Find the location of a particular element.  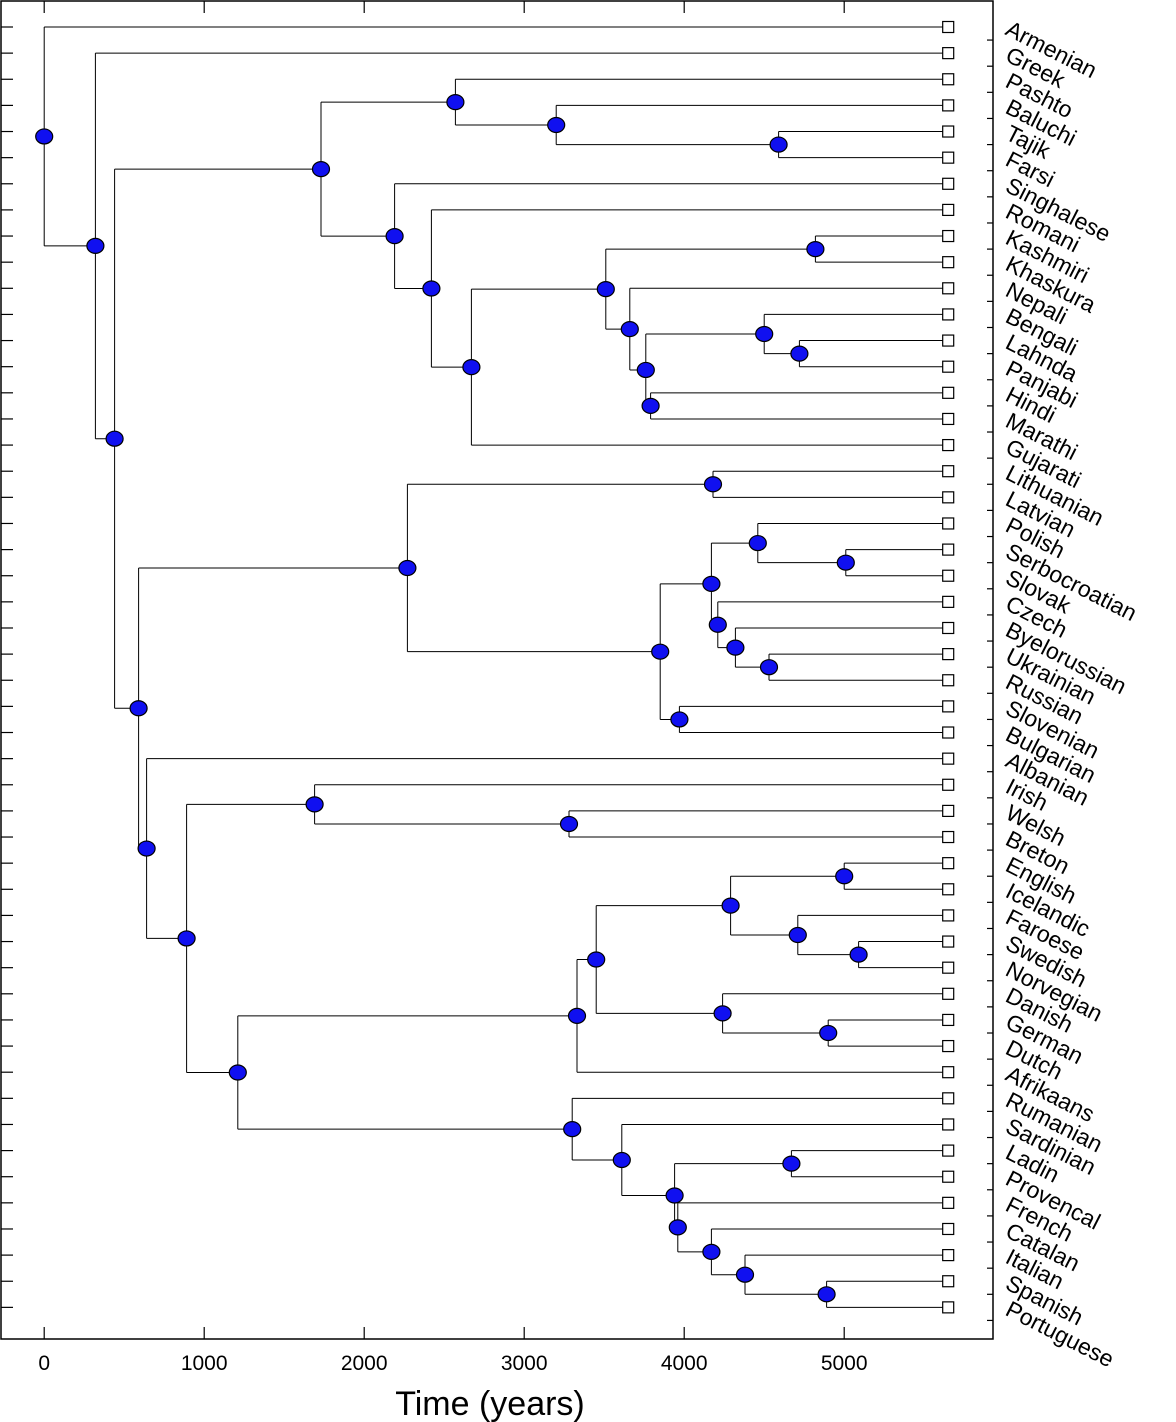

x-tick-label: 0 is located at coordinates (44, 1363).